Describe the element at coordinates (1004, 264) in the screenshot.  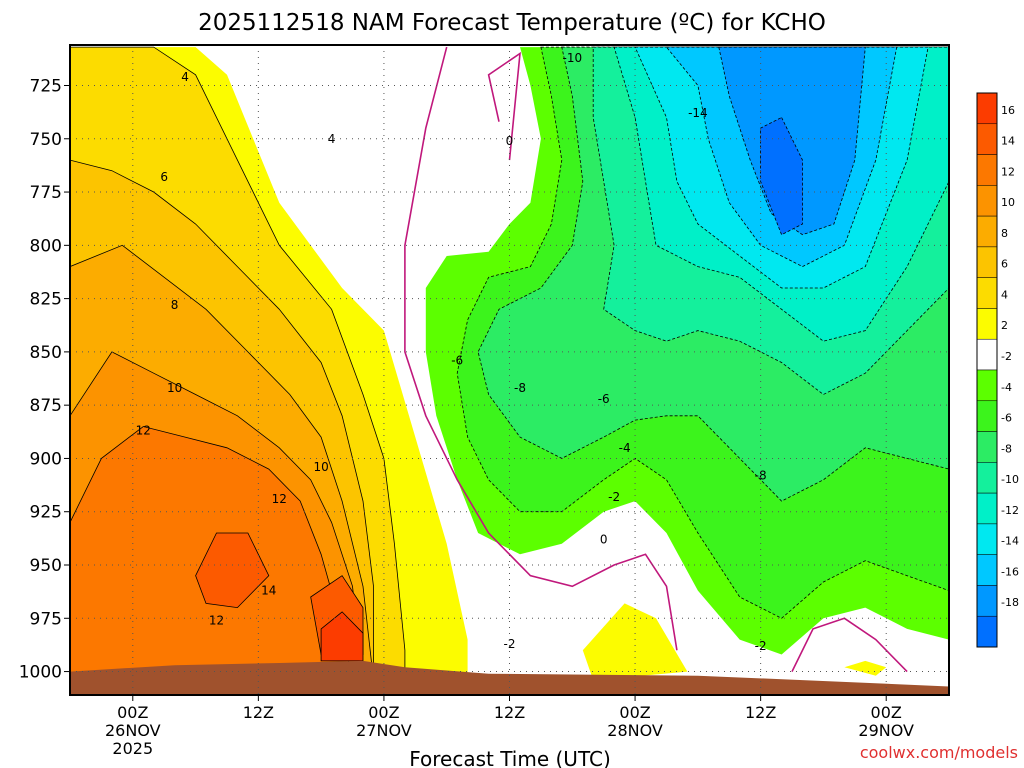
I see `colorbar-label: 6` at that location.